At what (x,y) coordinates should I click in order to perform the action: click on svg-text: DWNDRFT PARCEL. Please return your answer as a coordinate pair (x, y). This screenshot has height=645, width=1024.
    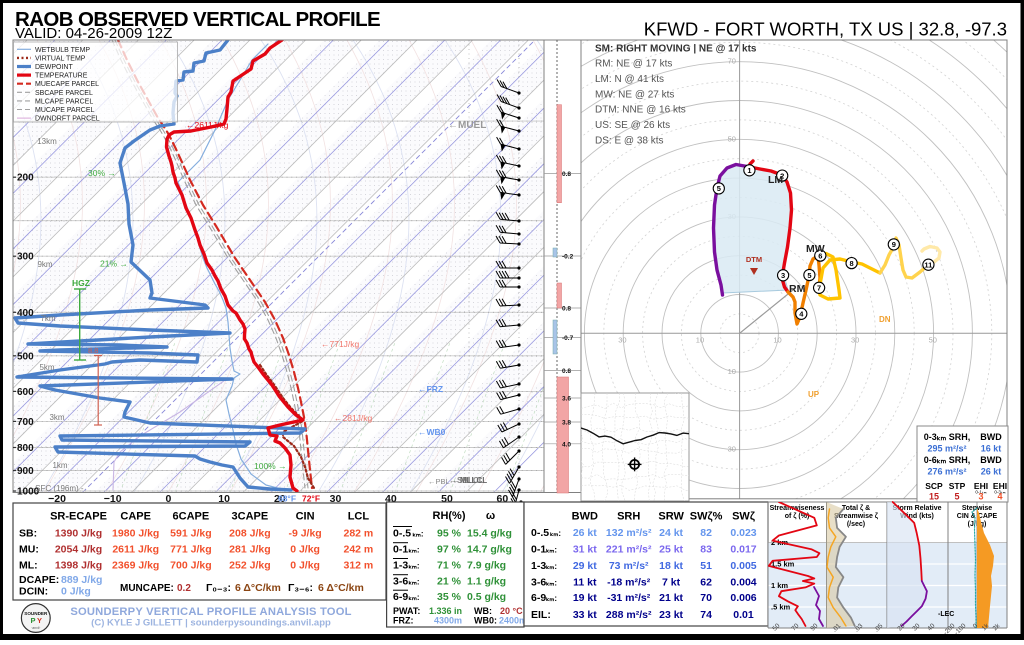
    Looking at the image, I should click on (67, 119).